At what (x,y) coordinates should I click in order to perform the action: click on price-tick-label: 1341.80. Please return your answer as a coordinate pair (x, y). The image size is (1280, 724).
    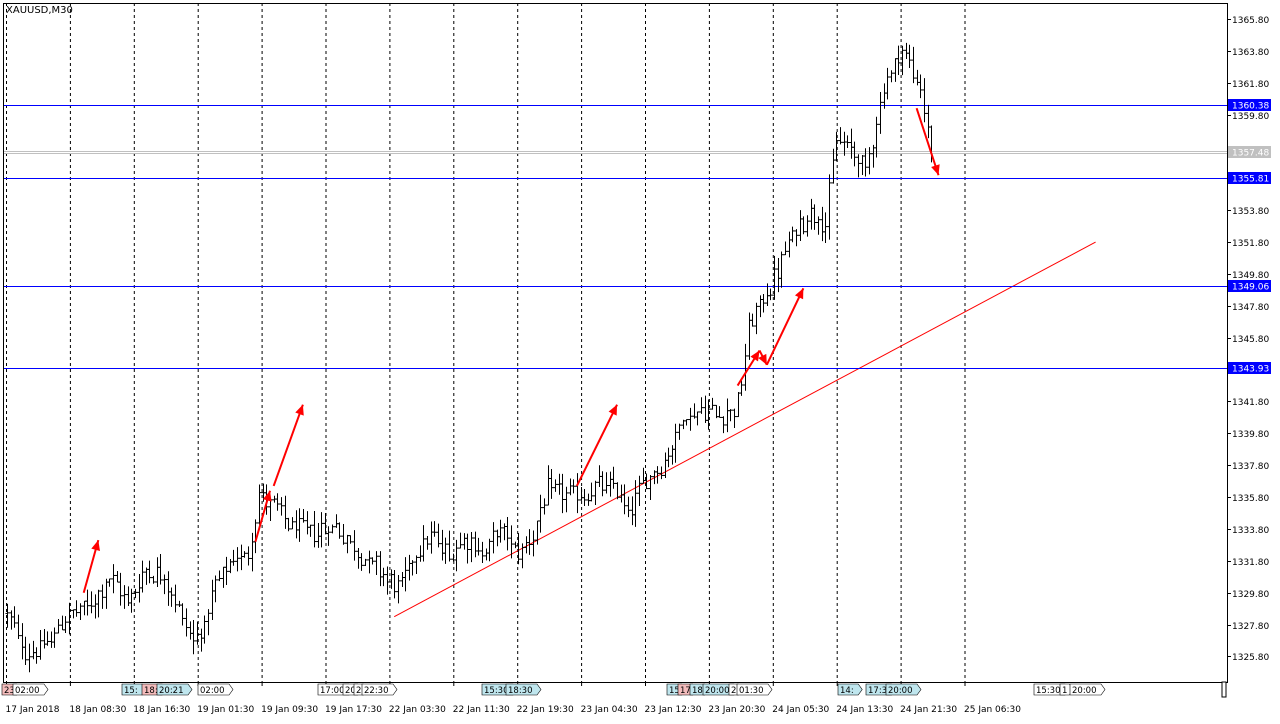
    Looking at the image, I should click on (1250, 403).